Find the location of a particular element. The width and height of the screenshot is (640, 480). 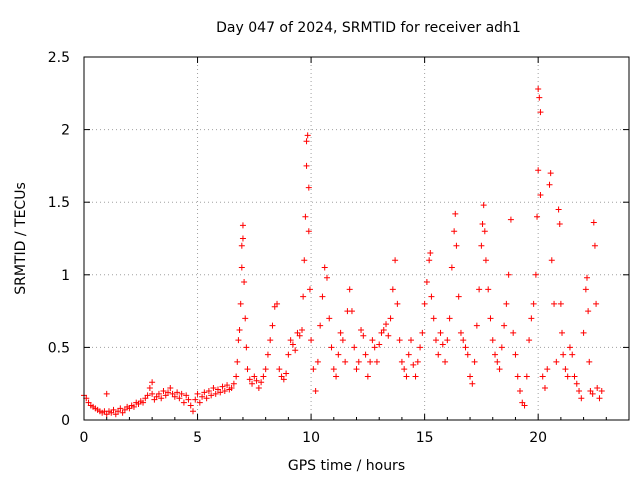

y-axis-label: SRMTID / TECUs is located at coordinates (21, 238).